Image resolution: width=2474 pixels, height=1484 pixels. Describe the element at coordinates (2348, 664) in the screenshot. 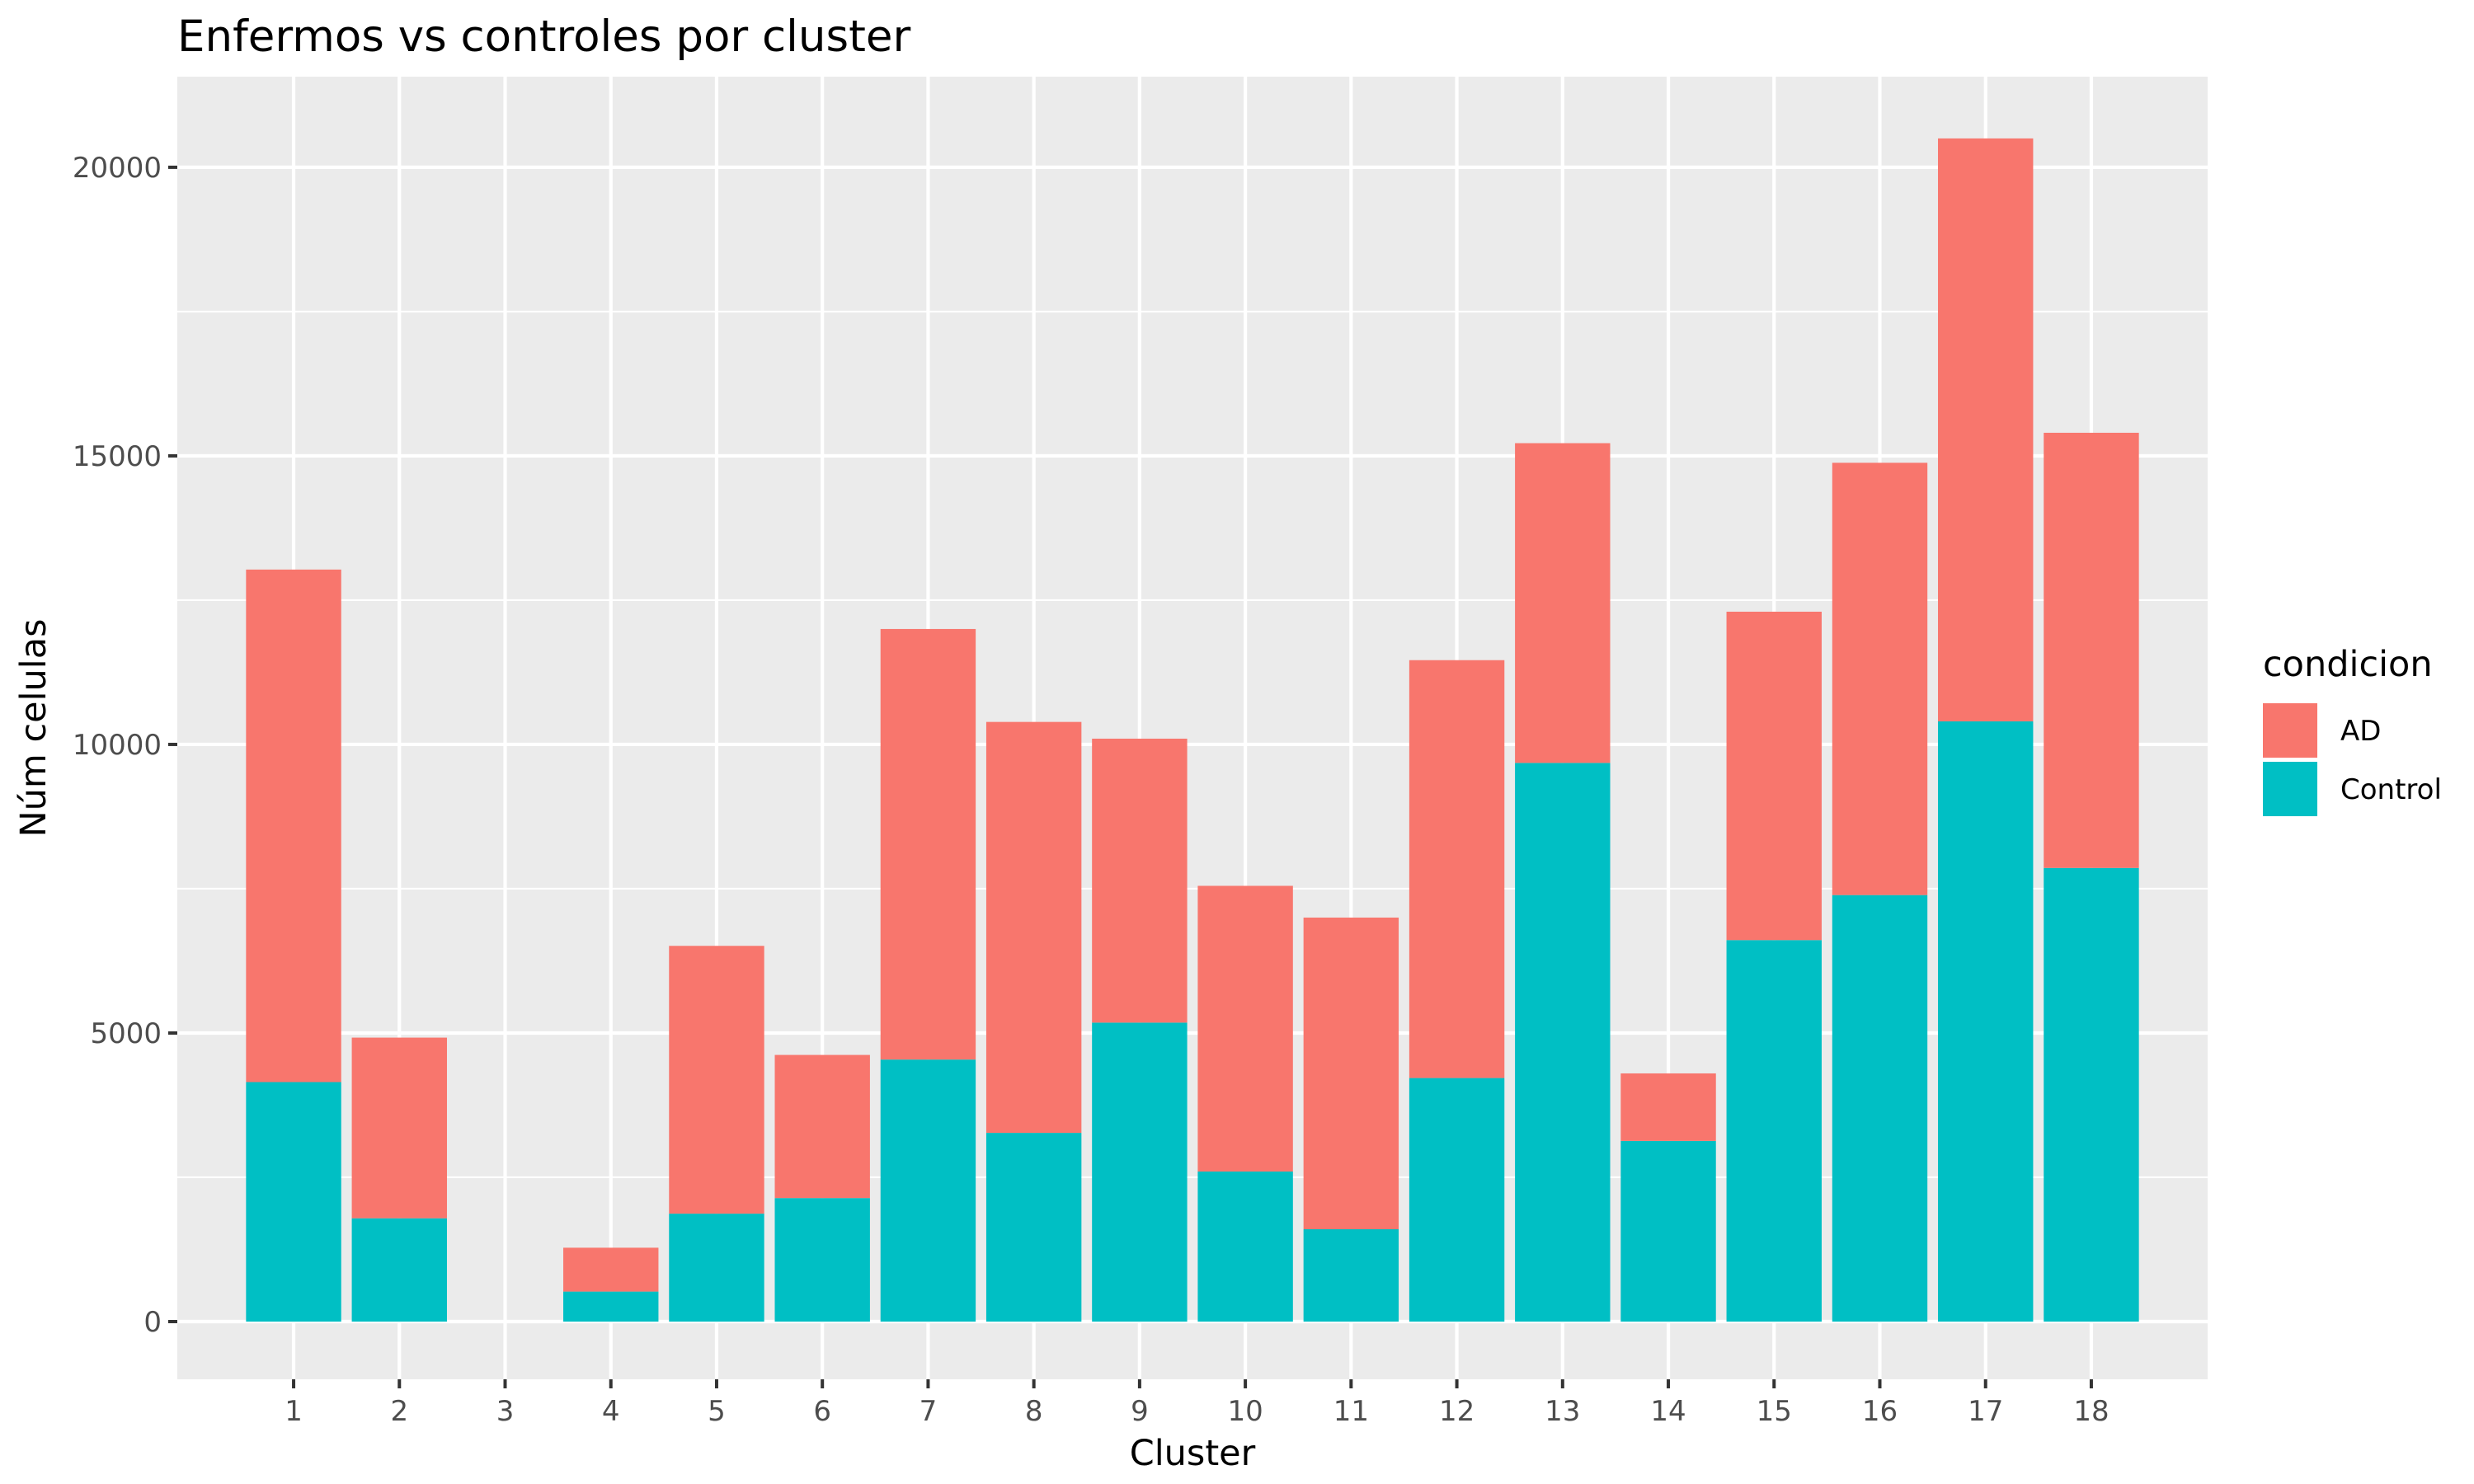

I see `legend-title: condicion` at that location.